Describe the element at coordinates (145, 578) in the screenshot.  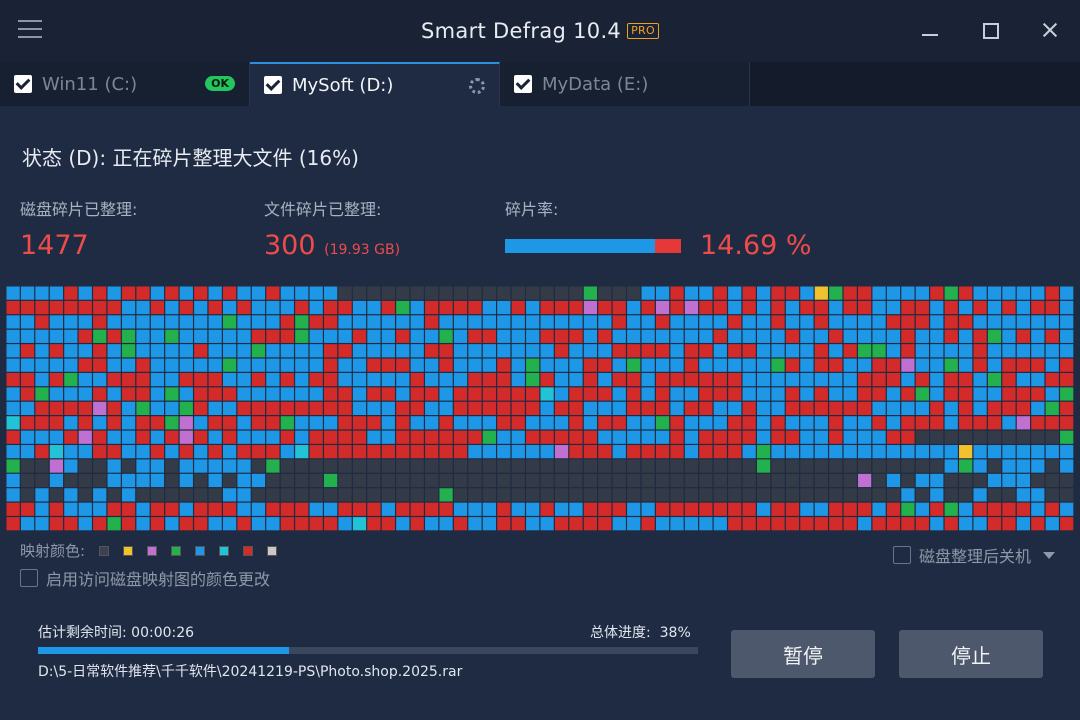
I see `color-change-option: 启用访问磁盘映射图的颜色更改` at that location.